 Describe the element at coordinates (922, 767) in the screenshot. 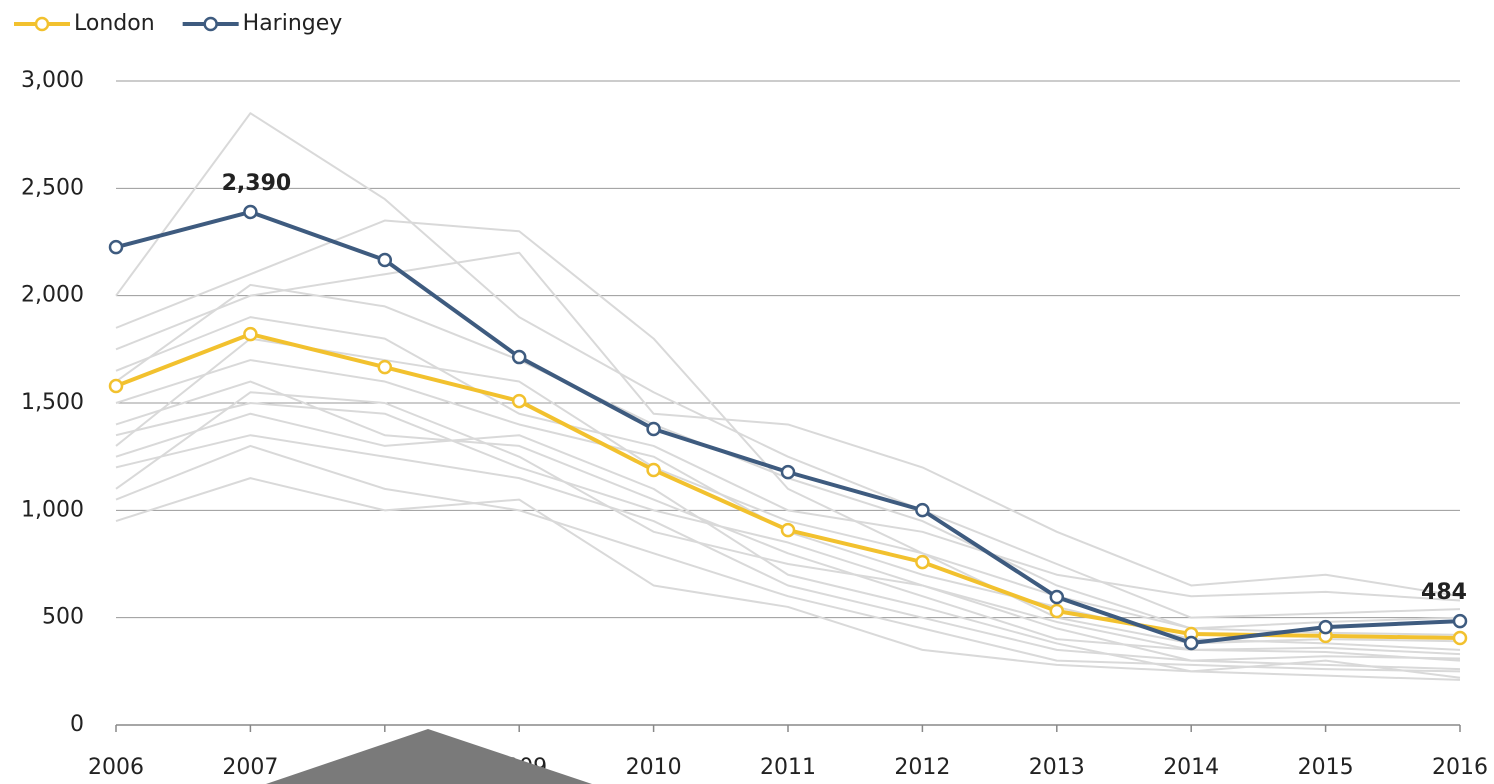

I see `x-tick-label: 2012` at that location.